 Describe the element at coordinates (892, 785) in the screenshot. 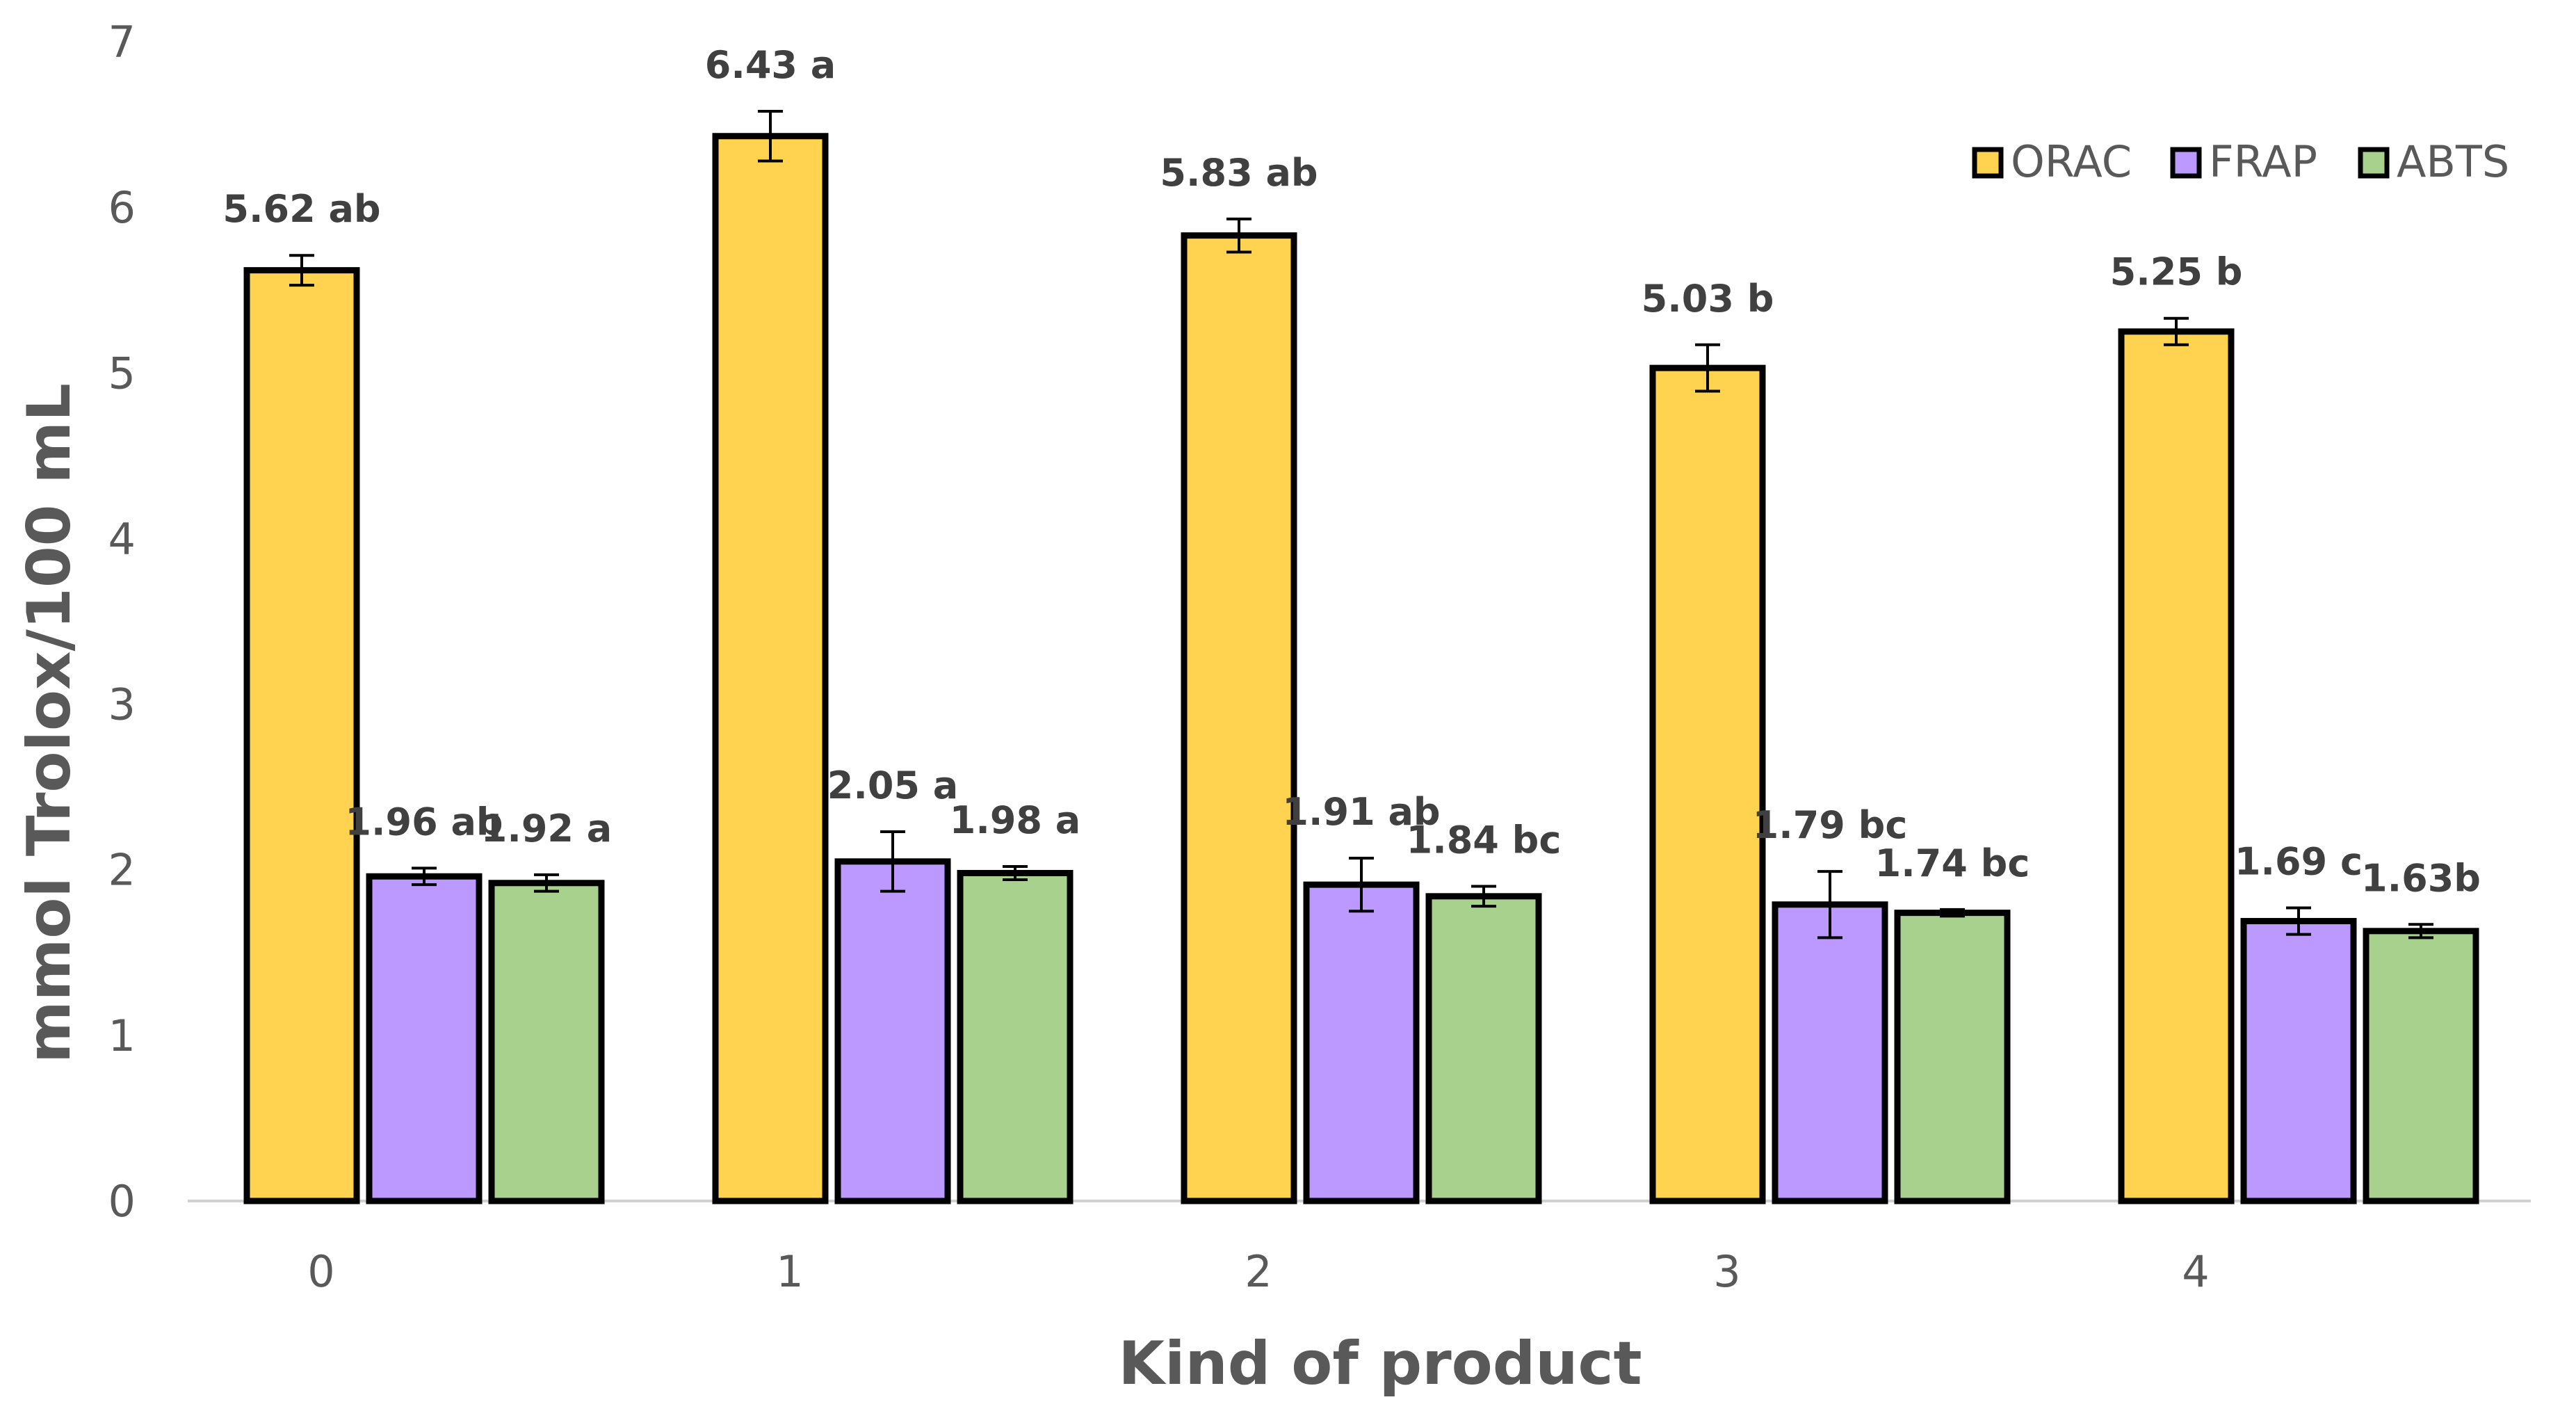

I see `data-label: 2.05 a` at that location.